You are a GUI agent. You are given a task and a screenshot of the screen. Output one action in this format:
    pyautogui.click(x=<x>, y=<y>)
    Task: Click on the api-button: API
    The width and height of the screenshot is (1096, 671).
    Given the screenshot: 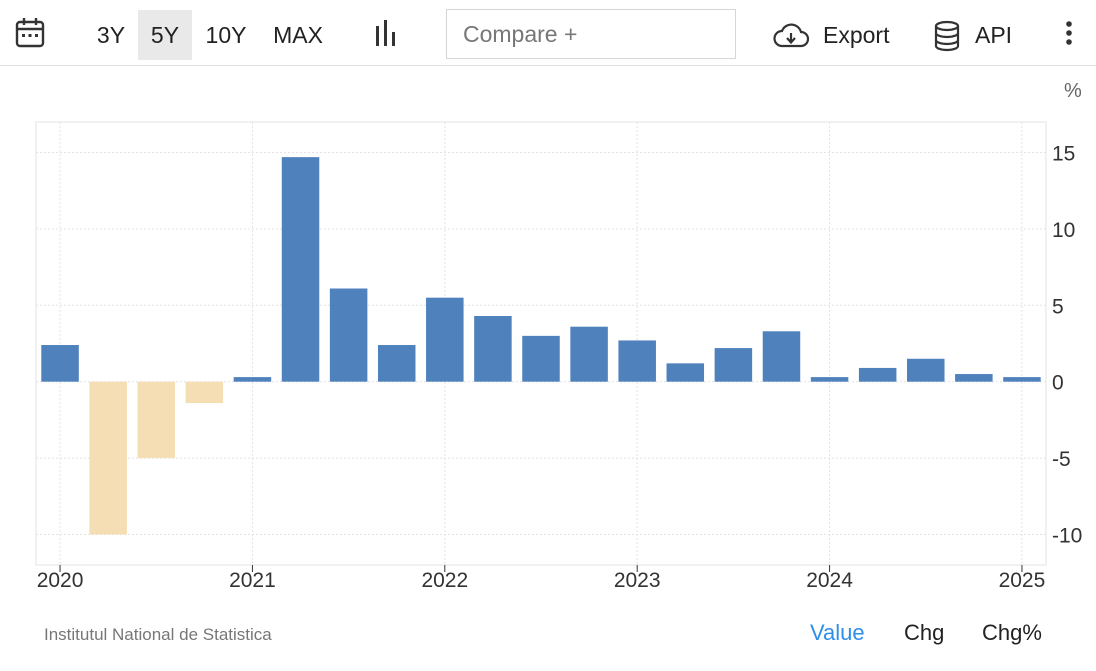 What is the action you would take?
    pyautogui.click(x=977, y=35)
    